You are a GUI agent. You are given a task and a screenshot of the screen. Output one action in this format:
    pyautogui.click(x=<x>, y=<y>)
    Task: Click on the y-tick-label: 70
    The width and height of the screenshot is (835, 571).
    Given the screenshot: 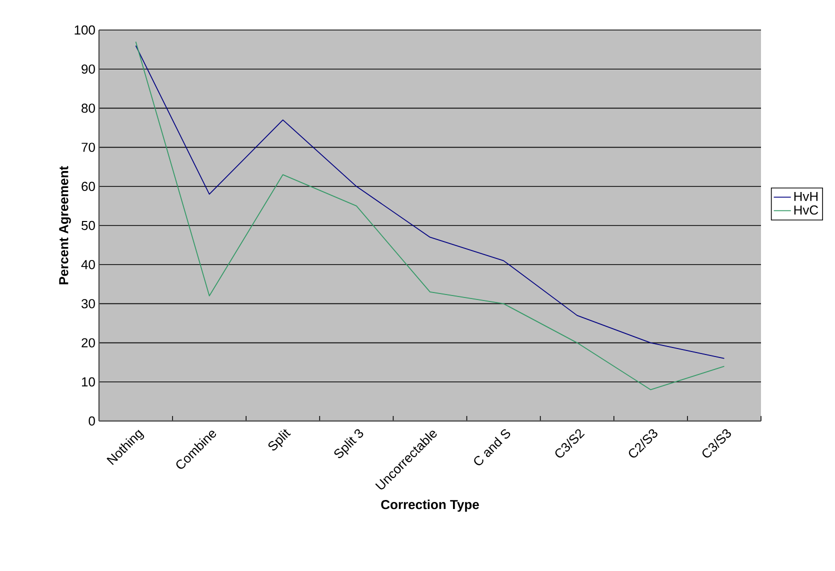 What is the action you would take?
    pyautogui.click(x=88, y=147)
    